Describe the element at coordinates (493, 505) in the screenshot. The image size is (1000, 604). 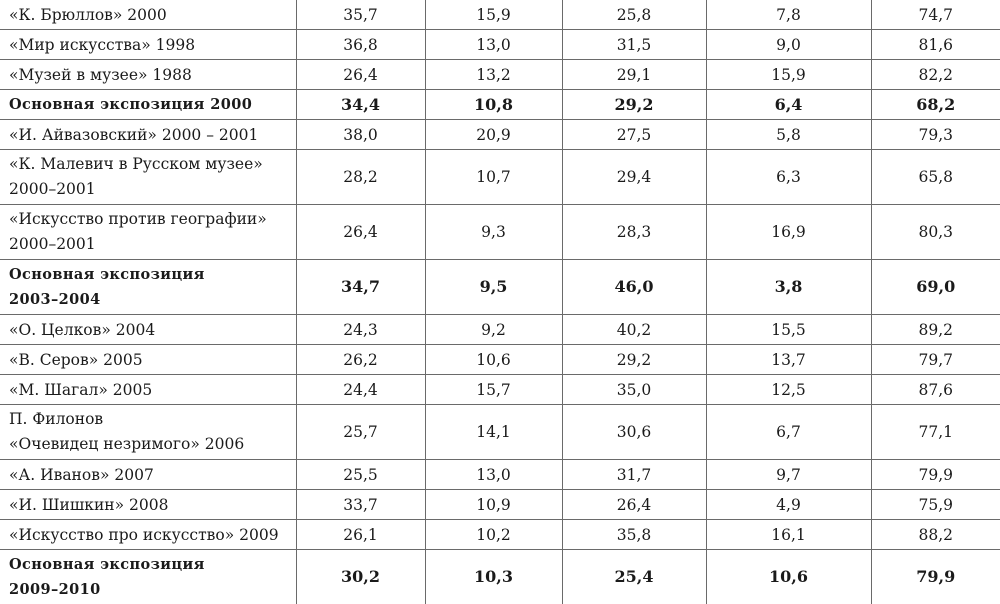
I see `value-cell-col-2: 10,9` at that location.